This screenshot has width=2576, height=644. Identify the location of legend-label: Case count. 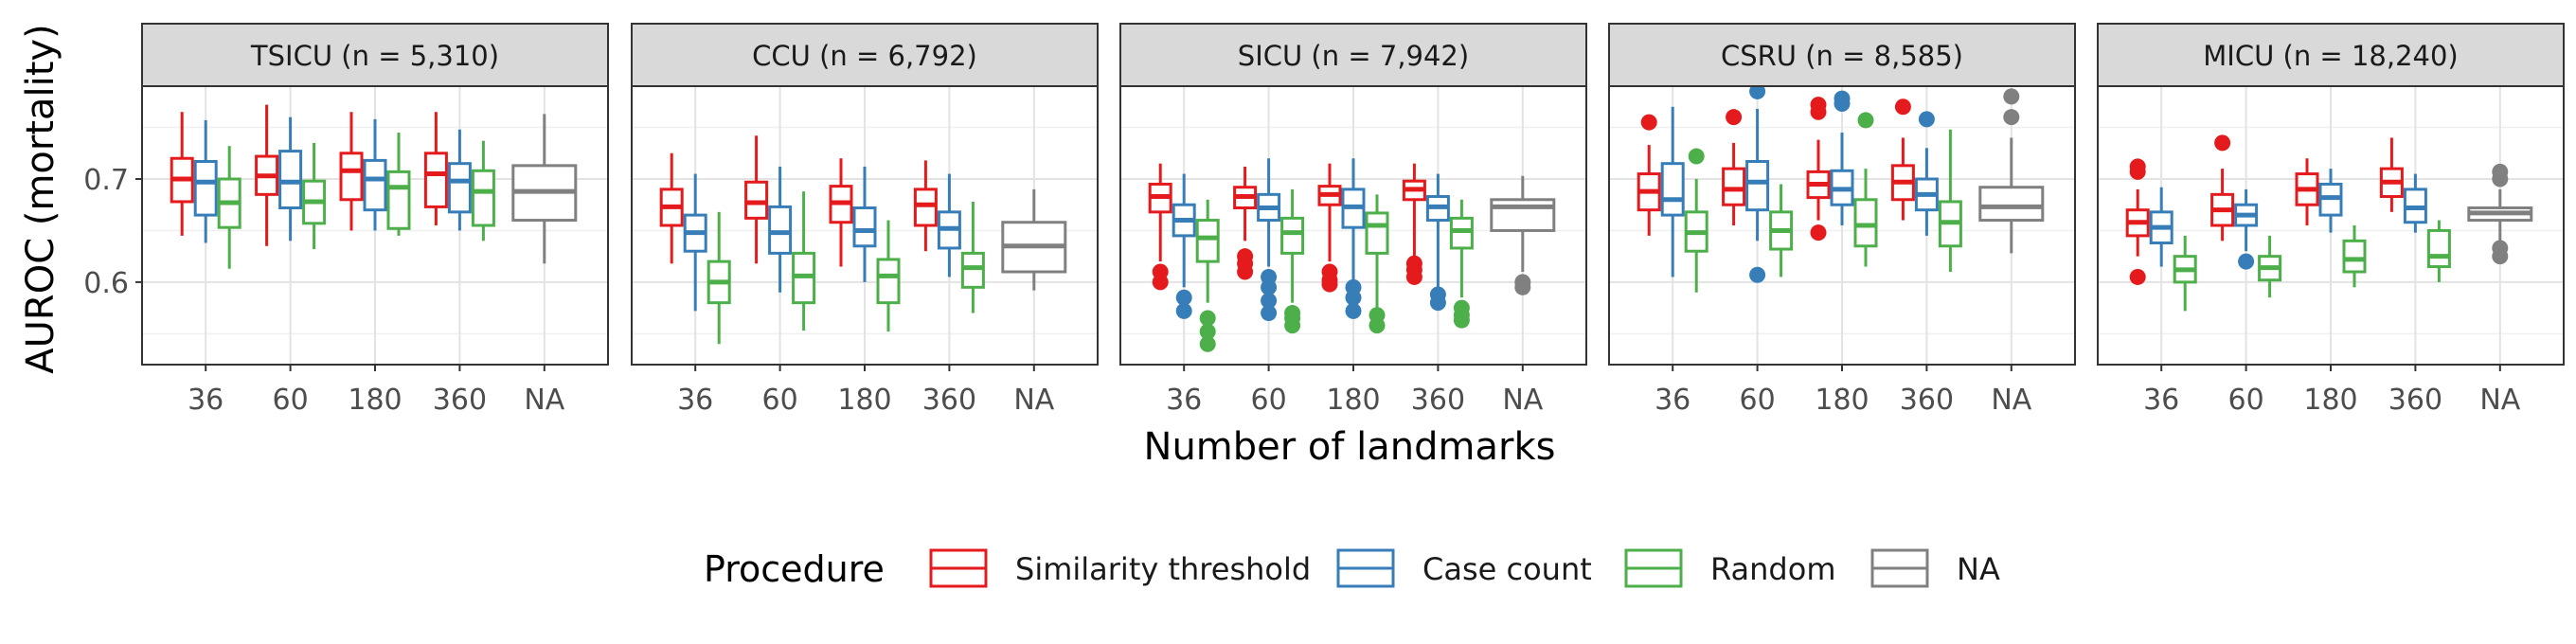
(1507, 569).